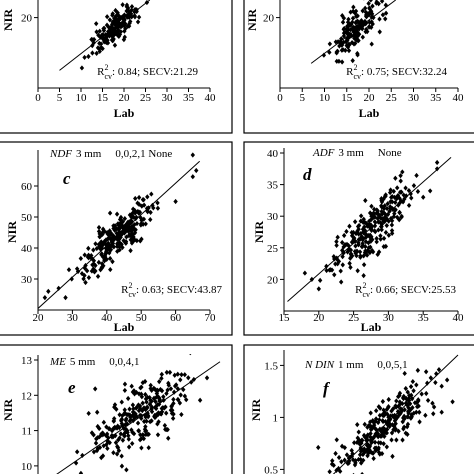  Describe the element at coordinates (273, 280) in the screenshot. I see `y-tick-label: 20` at that location.